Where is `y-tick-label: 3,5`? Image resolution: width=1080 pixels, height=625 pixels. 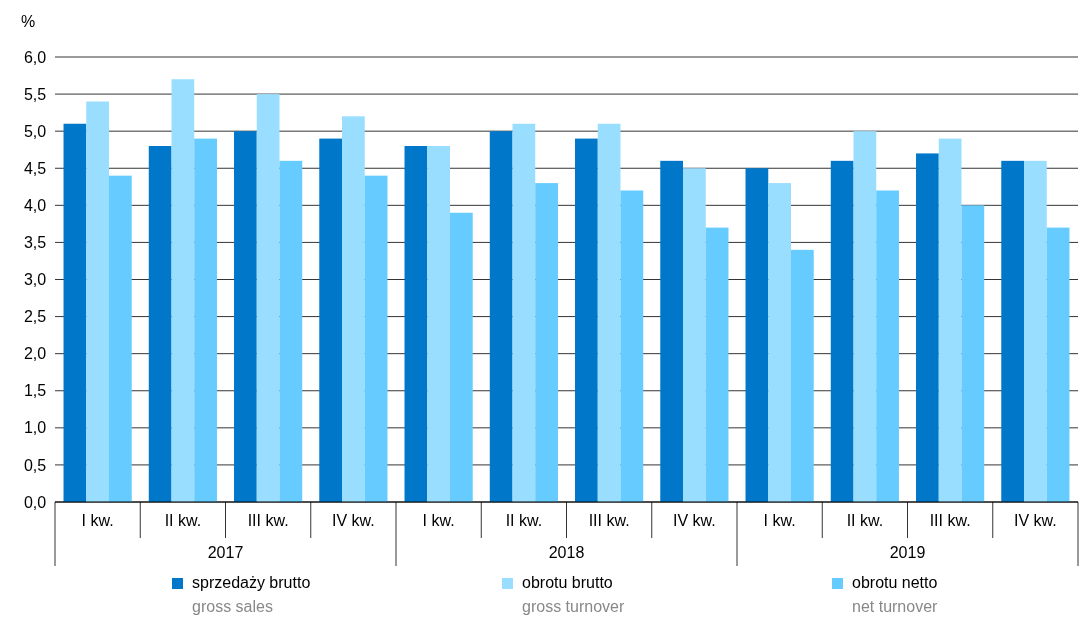
y-tick-label: 3,5 is located at coordinates (35, 243).